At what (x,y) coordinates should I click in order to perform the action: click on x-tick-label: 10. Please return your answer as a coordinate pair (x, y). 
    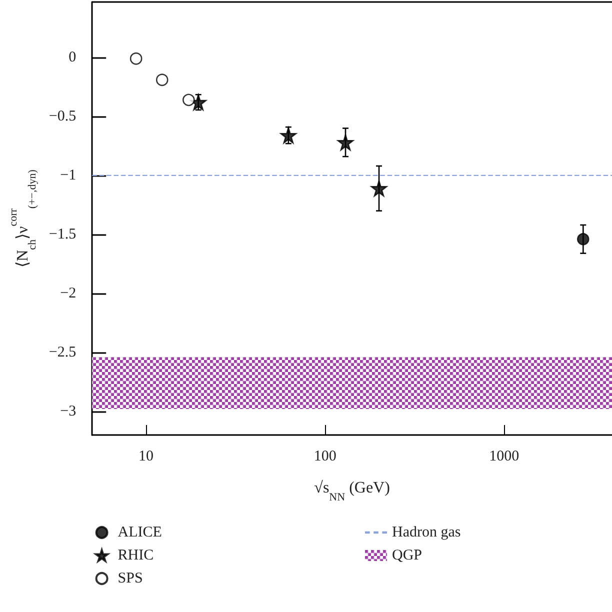
    Looking at the image, I should click on (146, 456).